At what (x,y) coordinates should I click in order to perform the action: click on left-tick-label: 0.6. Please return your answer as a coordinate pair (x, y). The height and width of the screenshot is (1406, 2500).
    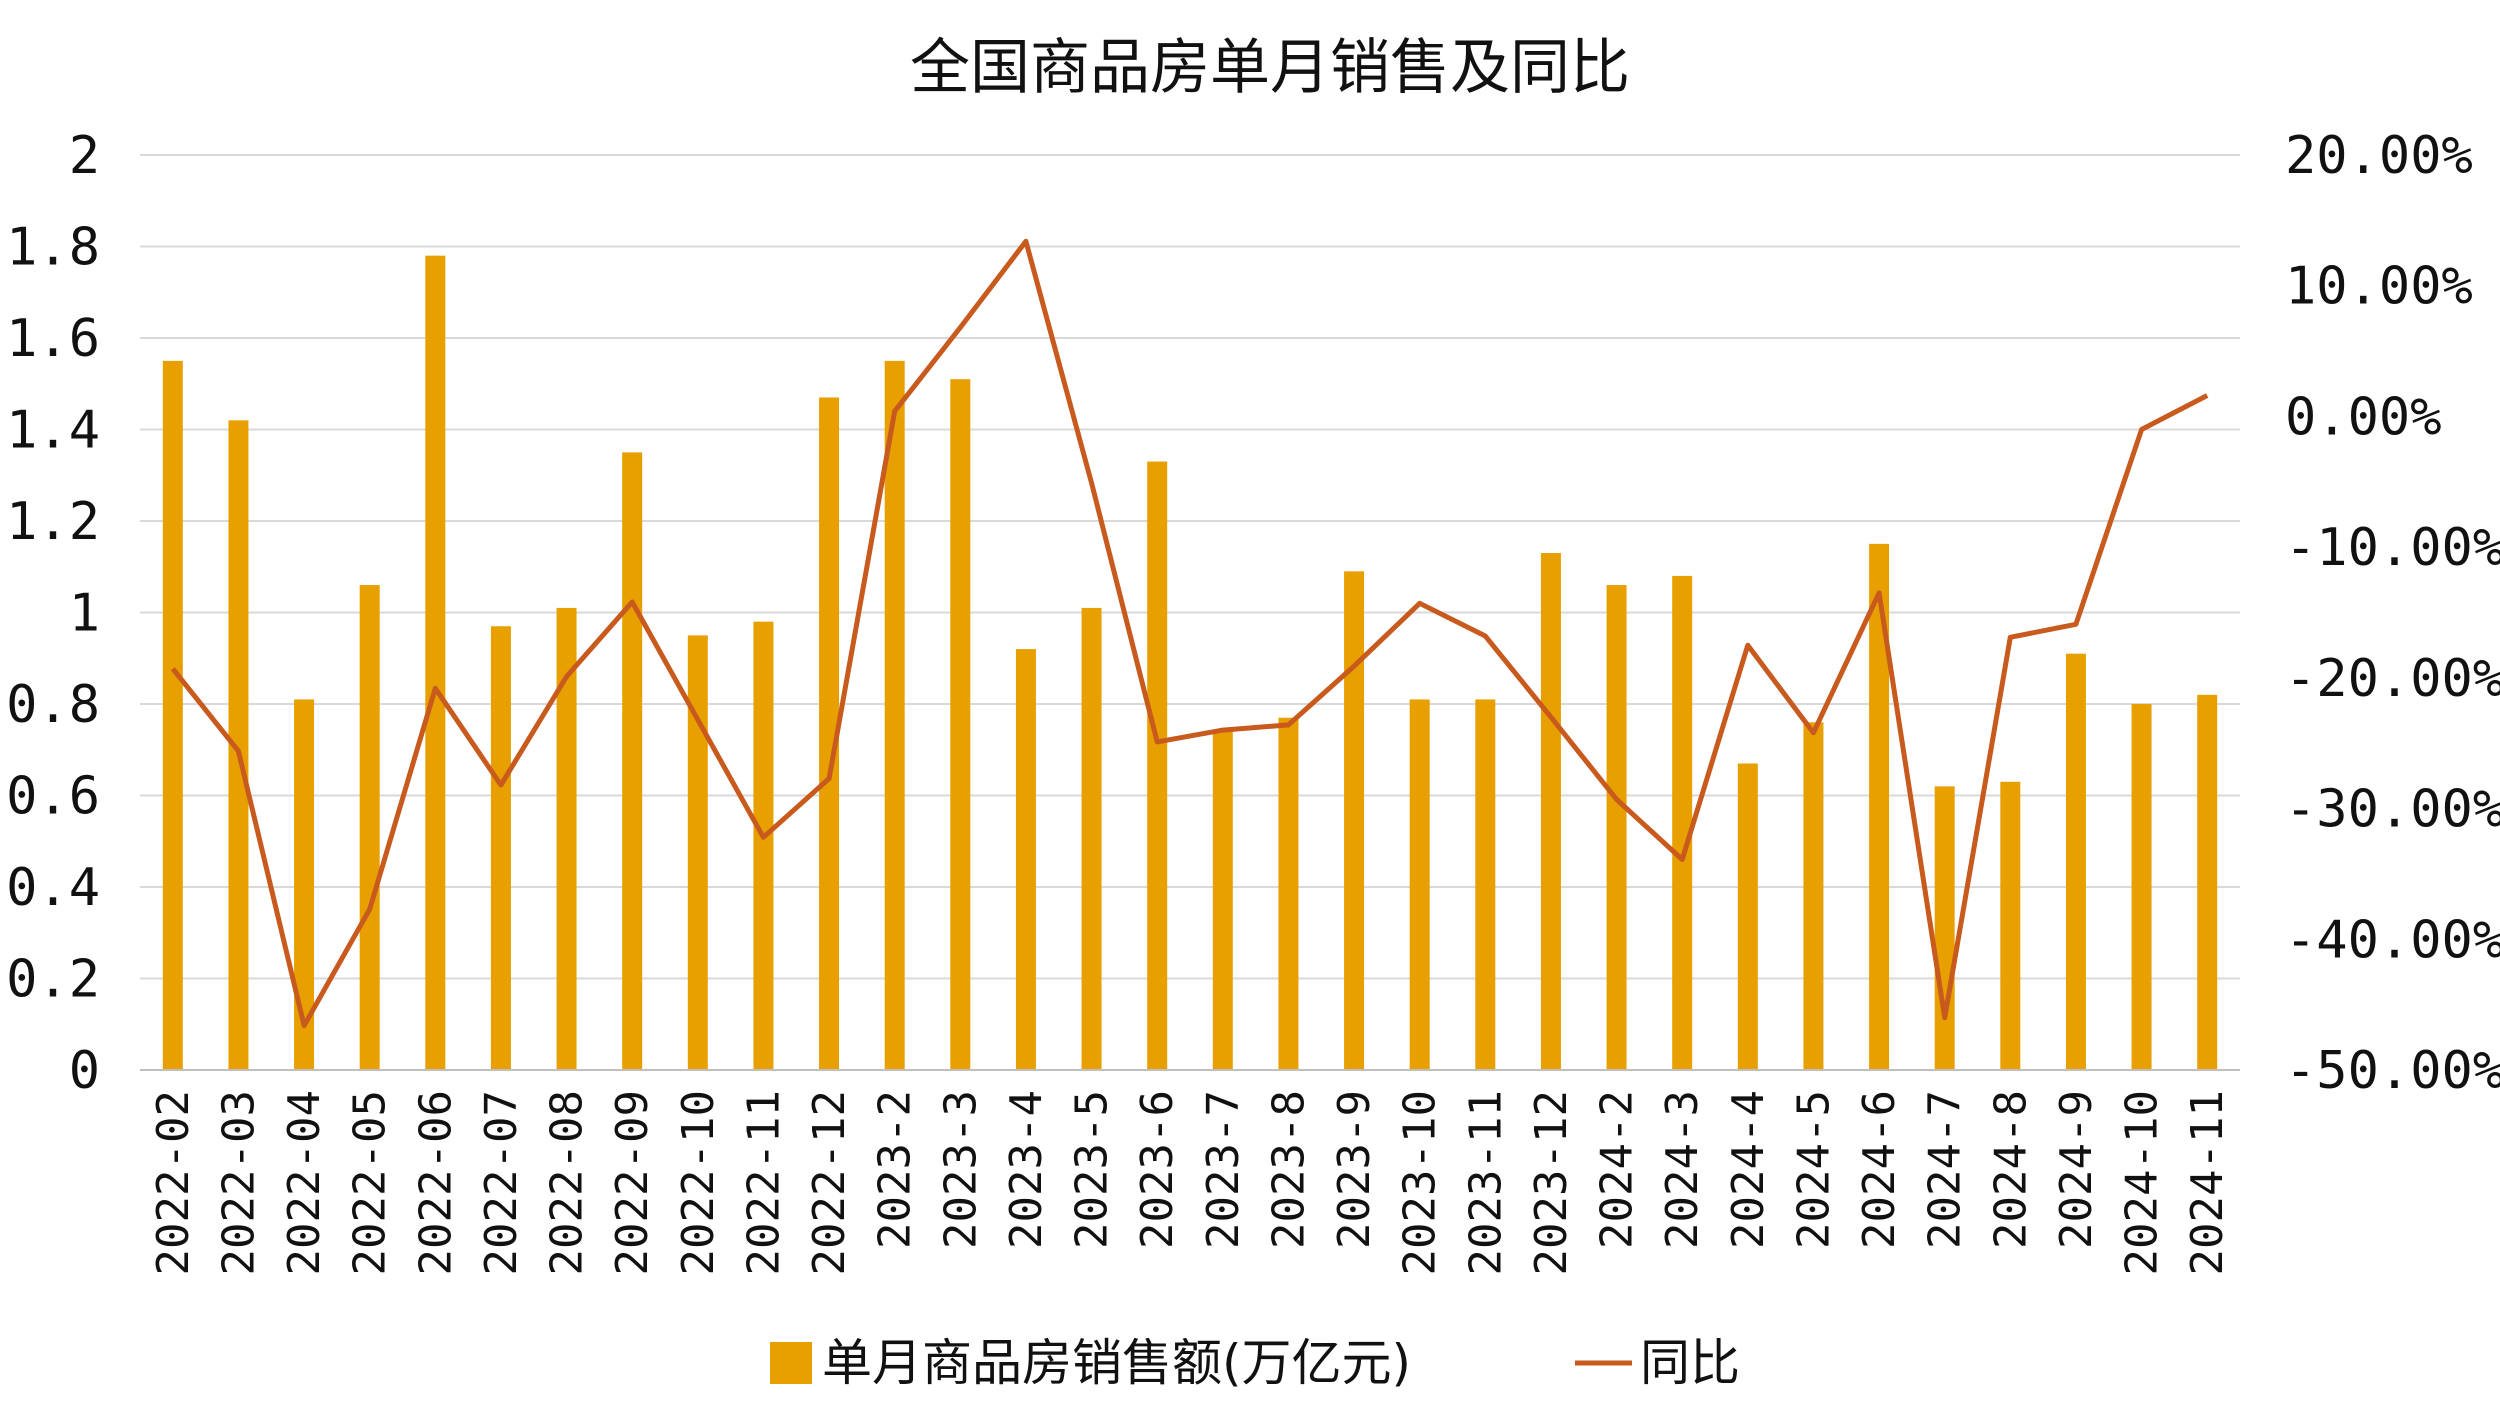
    Looking at the image, I should click on (53, 797).